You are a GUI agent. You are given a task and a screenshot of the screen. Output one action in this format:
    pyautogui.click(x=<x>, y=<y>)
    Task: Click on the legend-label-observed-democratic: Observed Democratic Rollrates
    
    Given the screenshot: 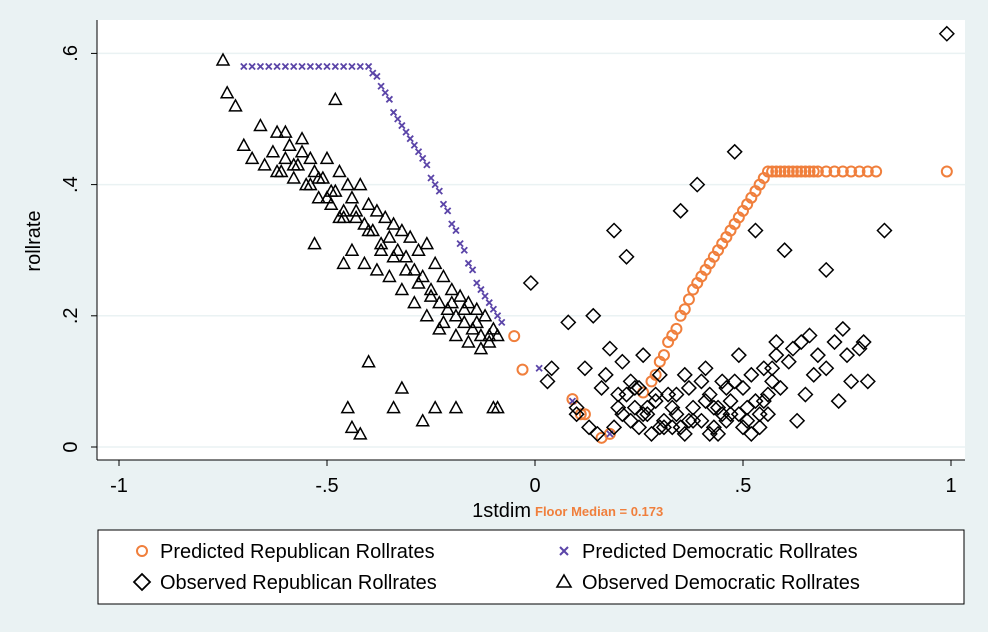 What is the action you would take?
    pyautogui.click(x=721, y=583)
    